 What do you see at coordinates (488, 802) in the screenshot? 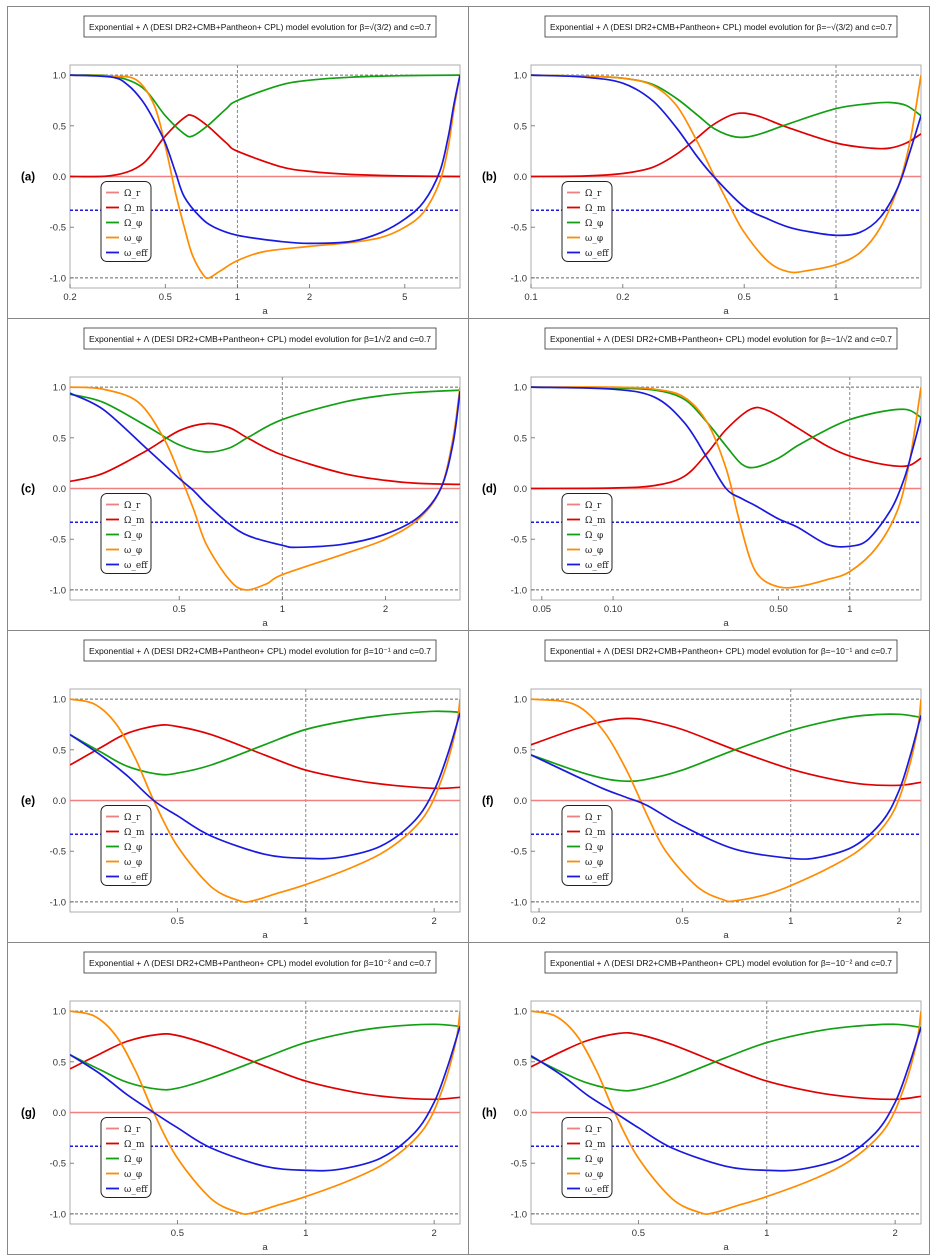
I see `panel-label: (f)` at bounding box center [488, 802].